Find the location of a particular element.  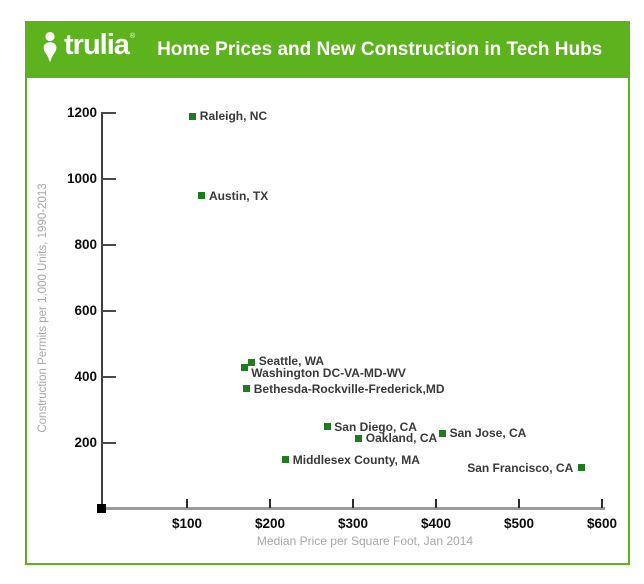

data-point-label: San Francisco, CA is located at coordinates (520, 467).